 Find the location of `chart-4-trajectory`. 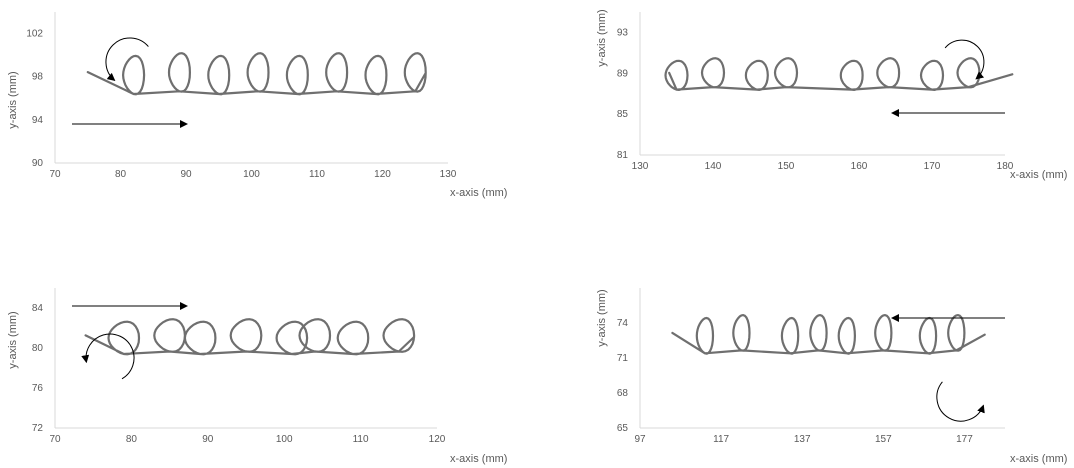

chart-4-trajectory is located at coordinates (828, 334).